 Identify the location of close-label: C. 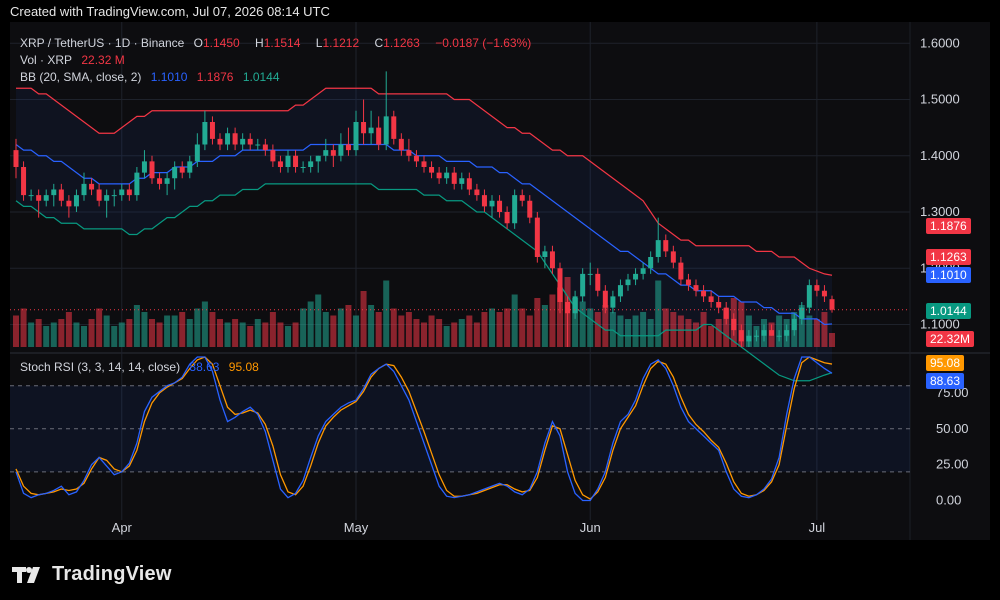
(379, 43).